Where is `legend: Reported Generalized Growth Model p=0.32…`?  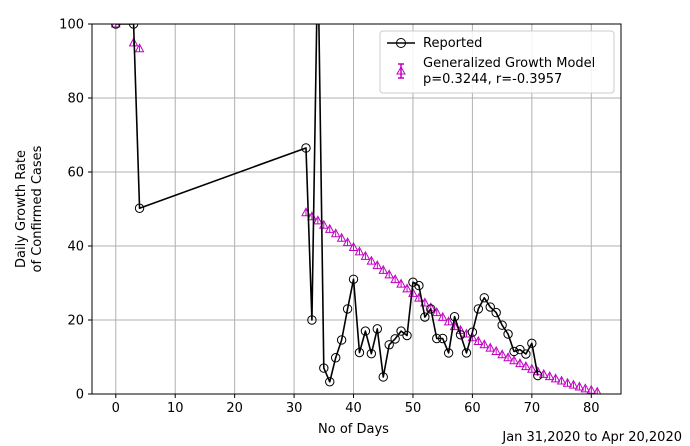 legend: Reported Generalized Growth Model p=0.32… is located at coordinates (497, 62).